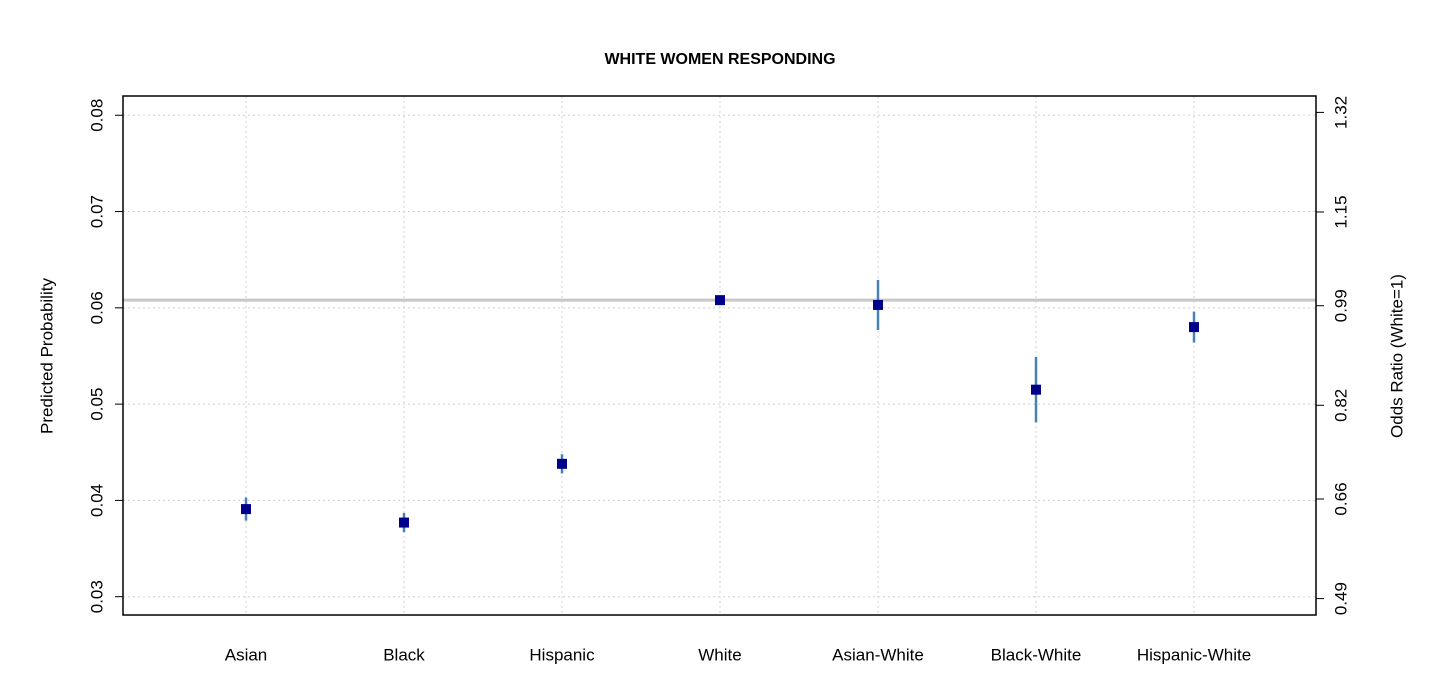 The height and width of the screenshot is (693, 1429). Describe the element at coordinates (1340, 112) in the screenshot. I see `y2-tick-label: 1.32` at that location.